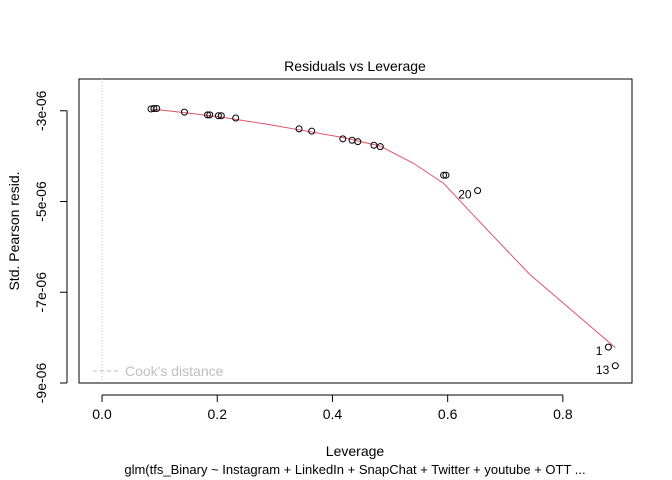 Image resolution: width=672 pixels, height=480 pixels. What do you see at coordinates (563, 414) in the screenshot?
I see `x-tick-label: 0.8` at bounding box center [563, 414].